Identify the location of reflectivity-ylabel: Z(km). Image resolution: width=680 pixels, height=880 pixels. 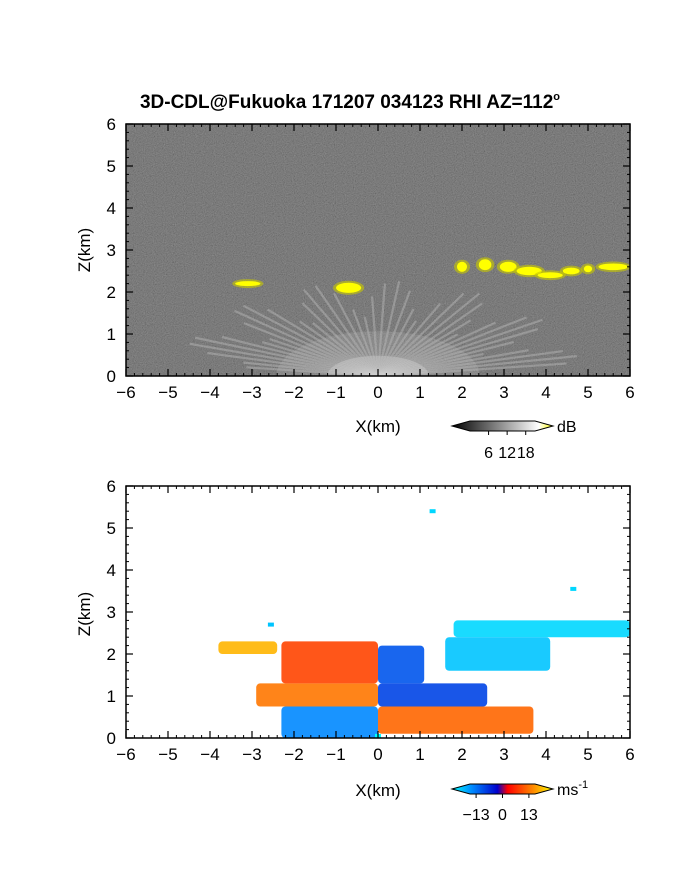
(84, 250).